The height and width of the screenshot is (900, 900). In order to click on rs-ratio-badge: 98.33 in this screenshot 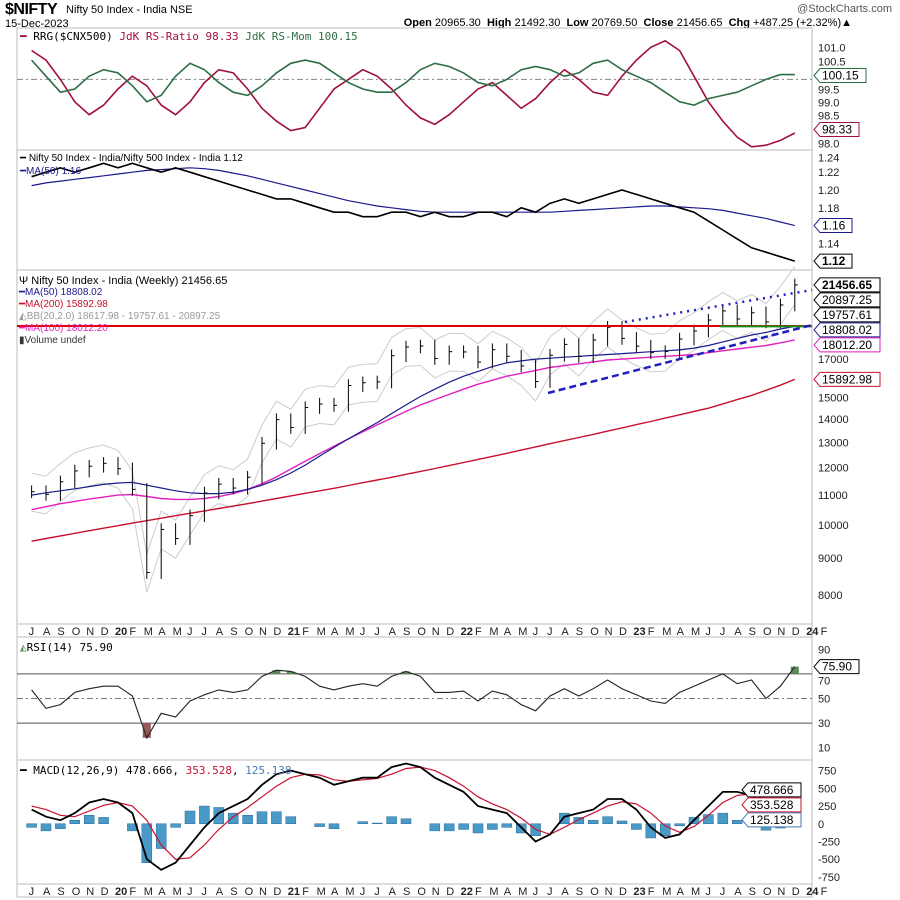, I will do `click(837, 130)`.